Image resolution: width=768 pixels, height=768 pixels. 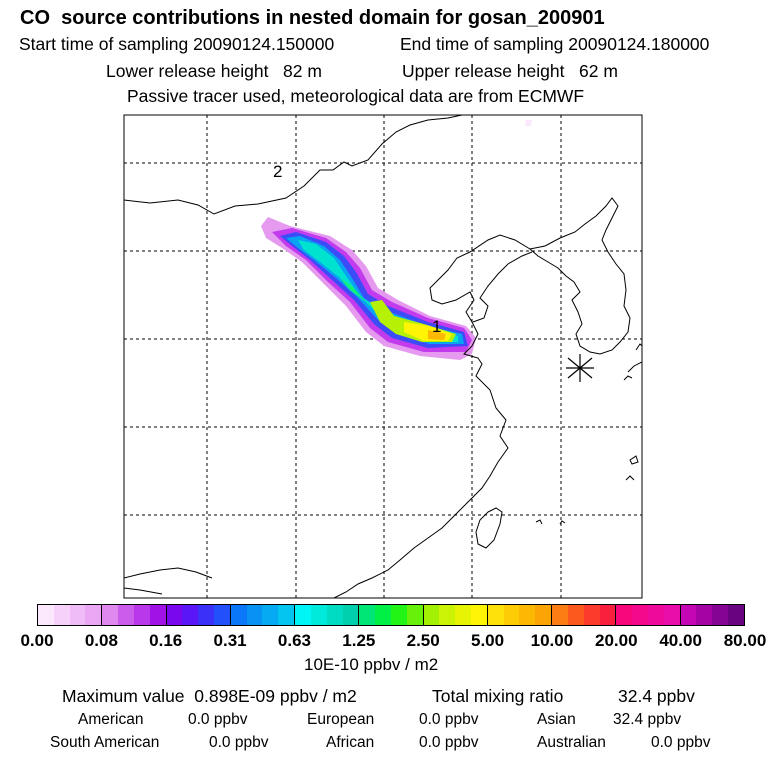 What do you see at coordinates (218, 719) in the screenshot?
I see `source-value-american: 0.0 ppbv` at bounding box center [218, 719].